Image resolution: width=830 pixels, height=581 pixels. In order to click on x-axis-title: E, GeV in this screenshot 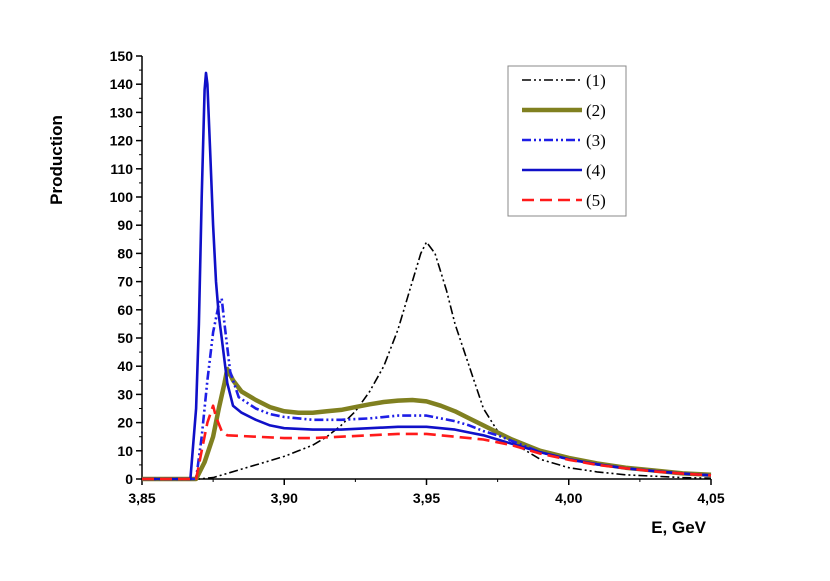, I will do `click(678, 527)`.